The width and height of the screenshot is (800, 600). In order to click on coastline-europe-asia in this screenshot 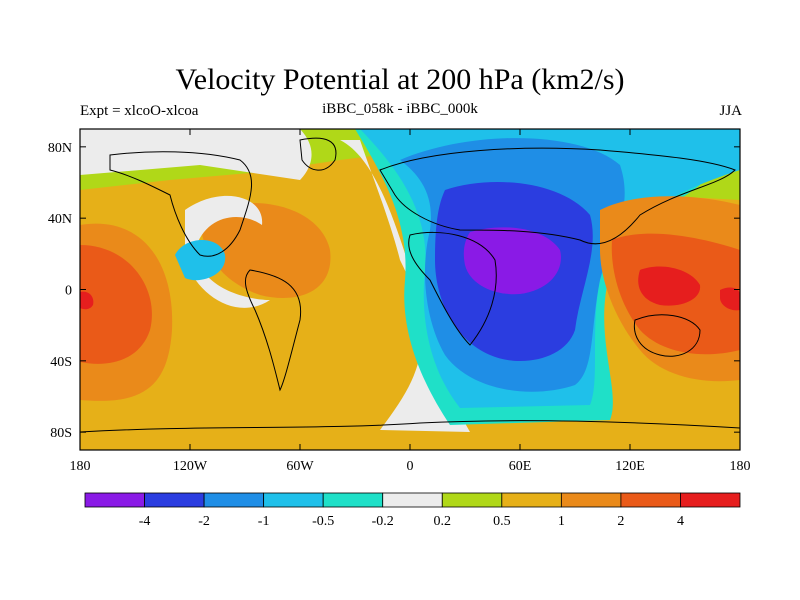, I will do `click(557, 196)`.